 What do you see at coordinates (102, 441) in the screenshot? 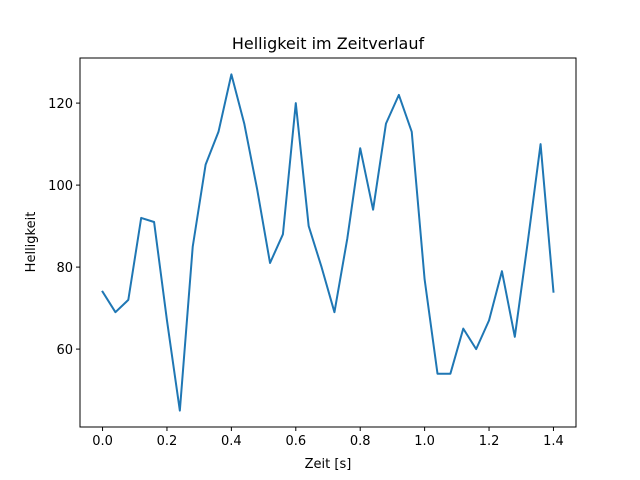
I see `x-tick-label: 0.0` at bounding box center [102, 441].